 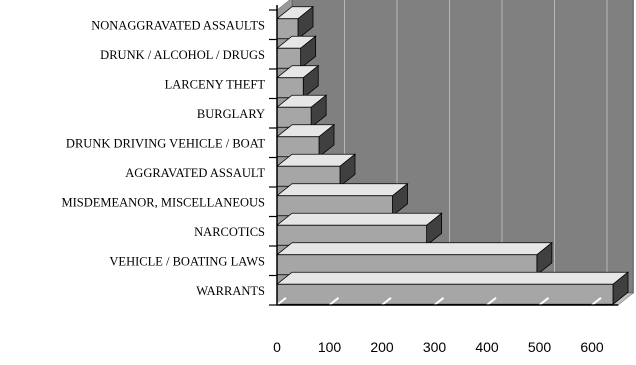 What do you see at coordinates (592, 347) in the screenshot?
I see `x-tick-label: 600` at bounding box center [592, 347].